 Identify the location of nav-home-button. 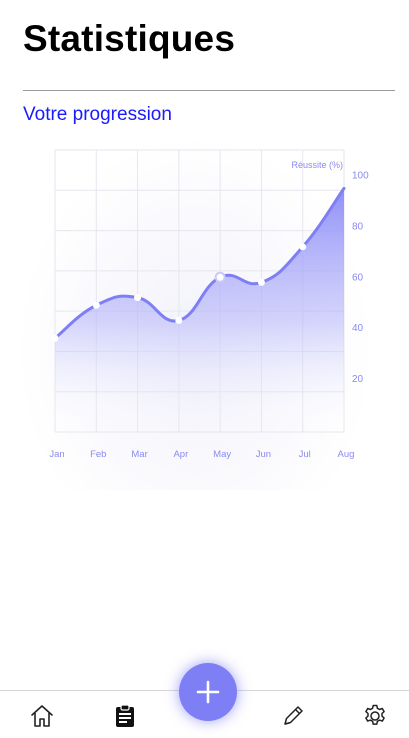
(42, 716).